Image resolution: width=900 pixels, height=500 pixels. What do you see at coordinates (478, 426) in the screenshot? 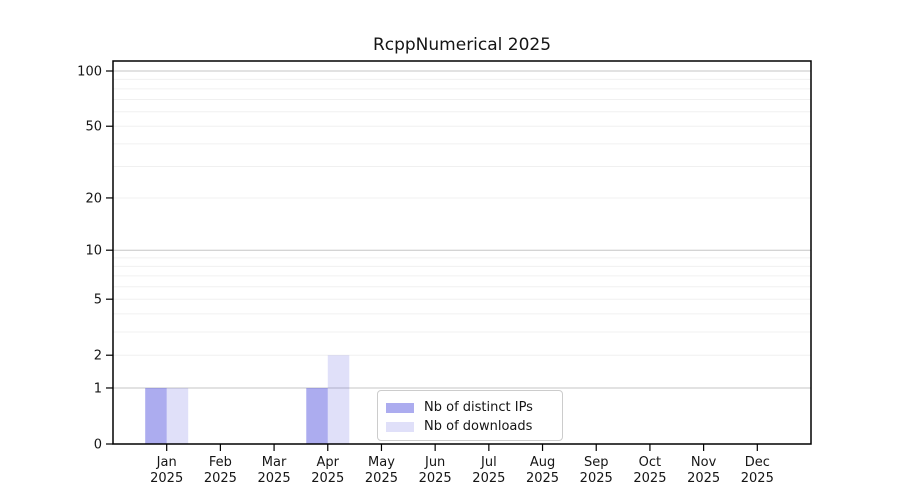
I see `legend-label: Nb of downloads` at bounding box center [478, 426].